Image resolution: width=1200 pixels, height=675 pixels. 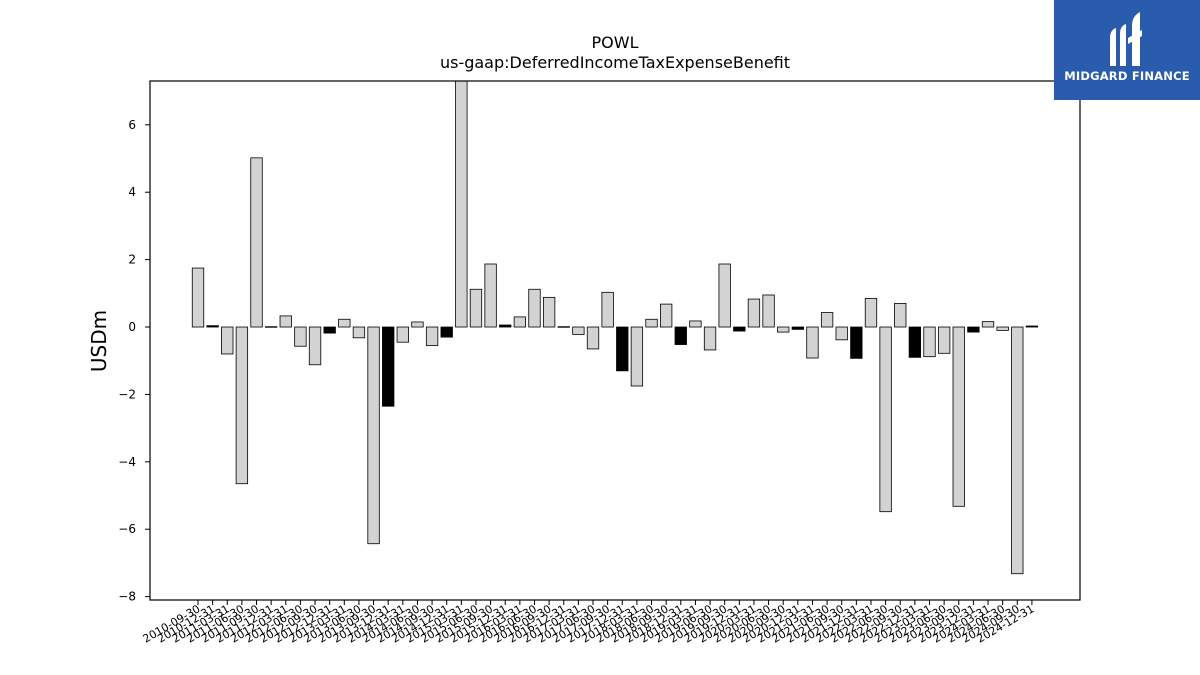 I want to click on y-axis-ticks: −8 −6 −4 −2 0 2 4 6, so click(x=134, y=361).